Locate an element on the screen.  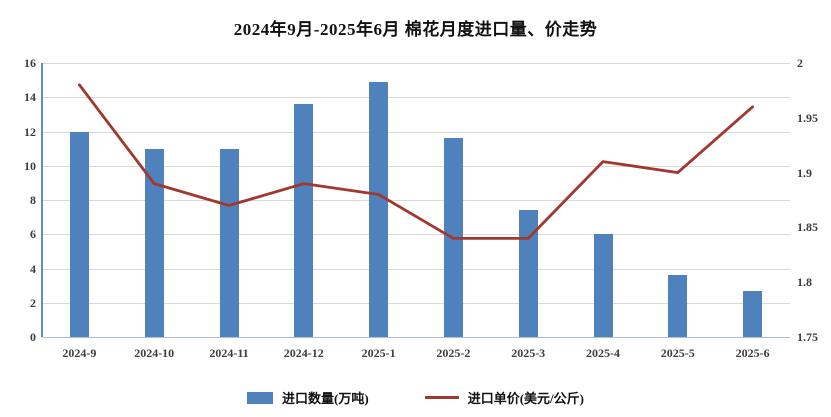
right-axis-tick-label: 2 is located at coordinates (800, 63).